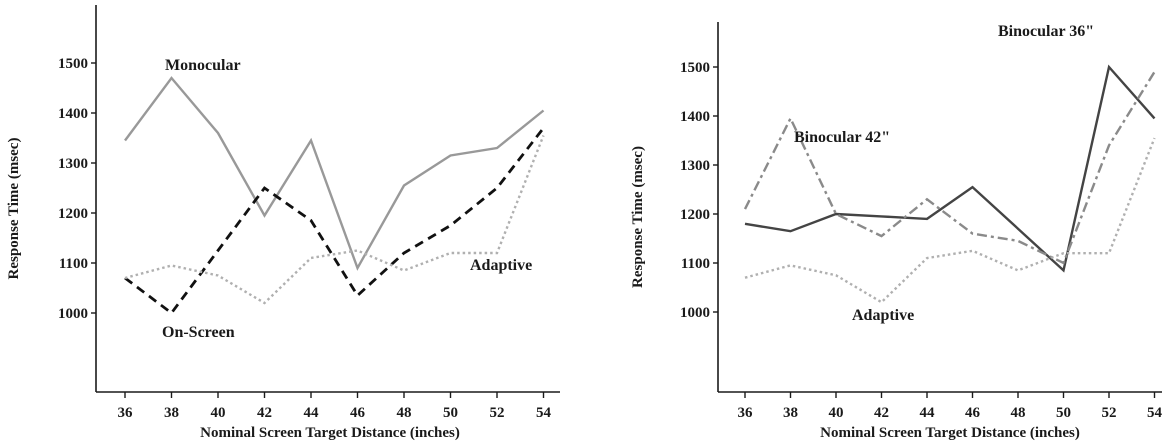 The height and width of the screenshot is (443, 1163). I want to click on series-annotation: Binocular 42", so click(842, 137).